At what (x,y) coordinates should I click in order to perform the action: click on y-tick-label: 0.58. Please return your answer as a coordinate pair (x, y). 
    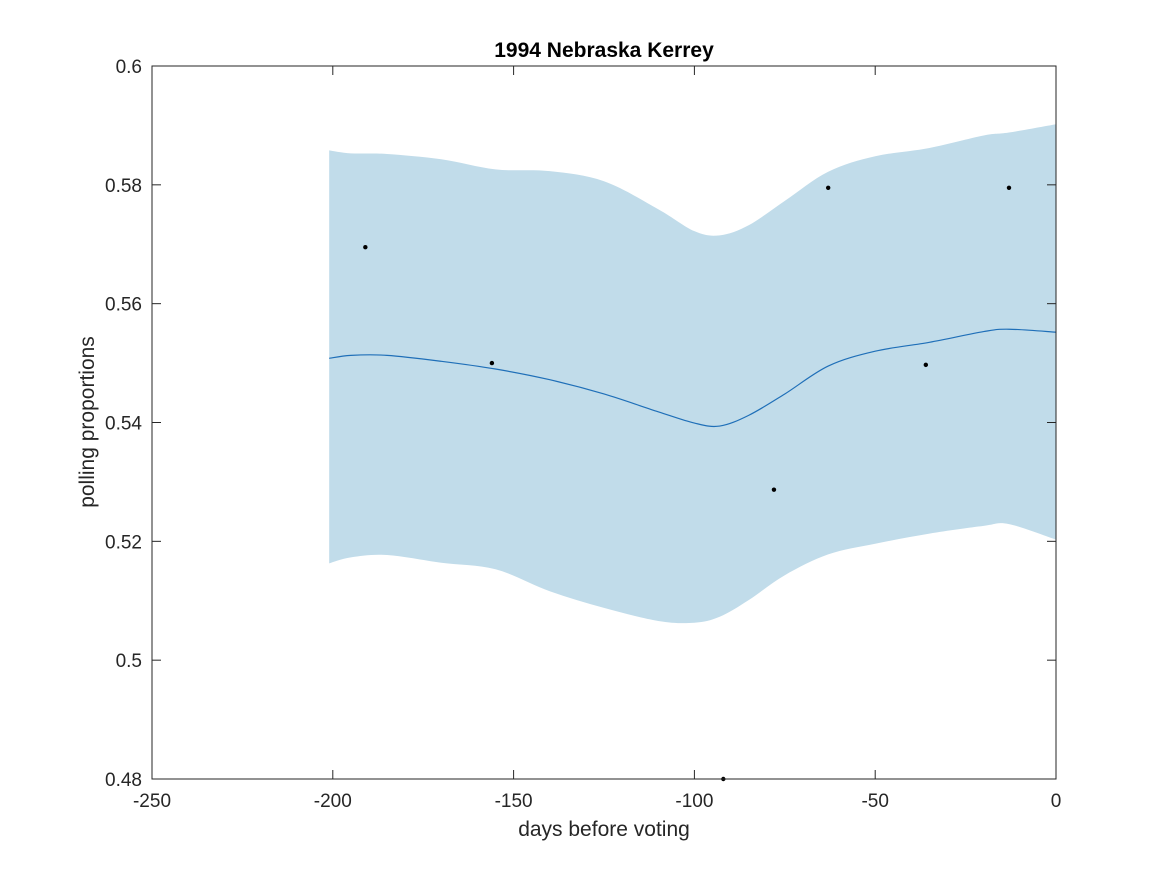
    Looking at the image, I should click on (123, 186).